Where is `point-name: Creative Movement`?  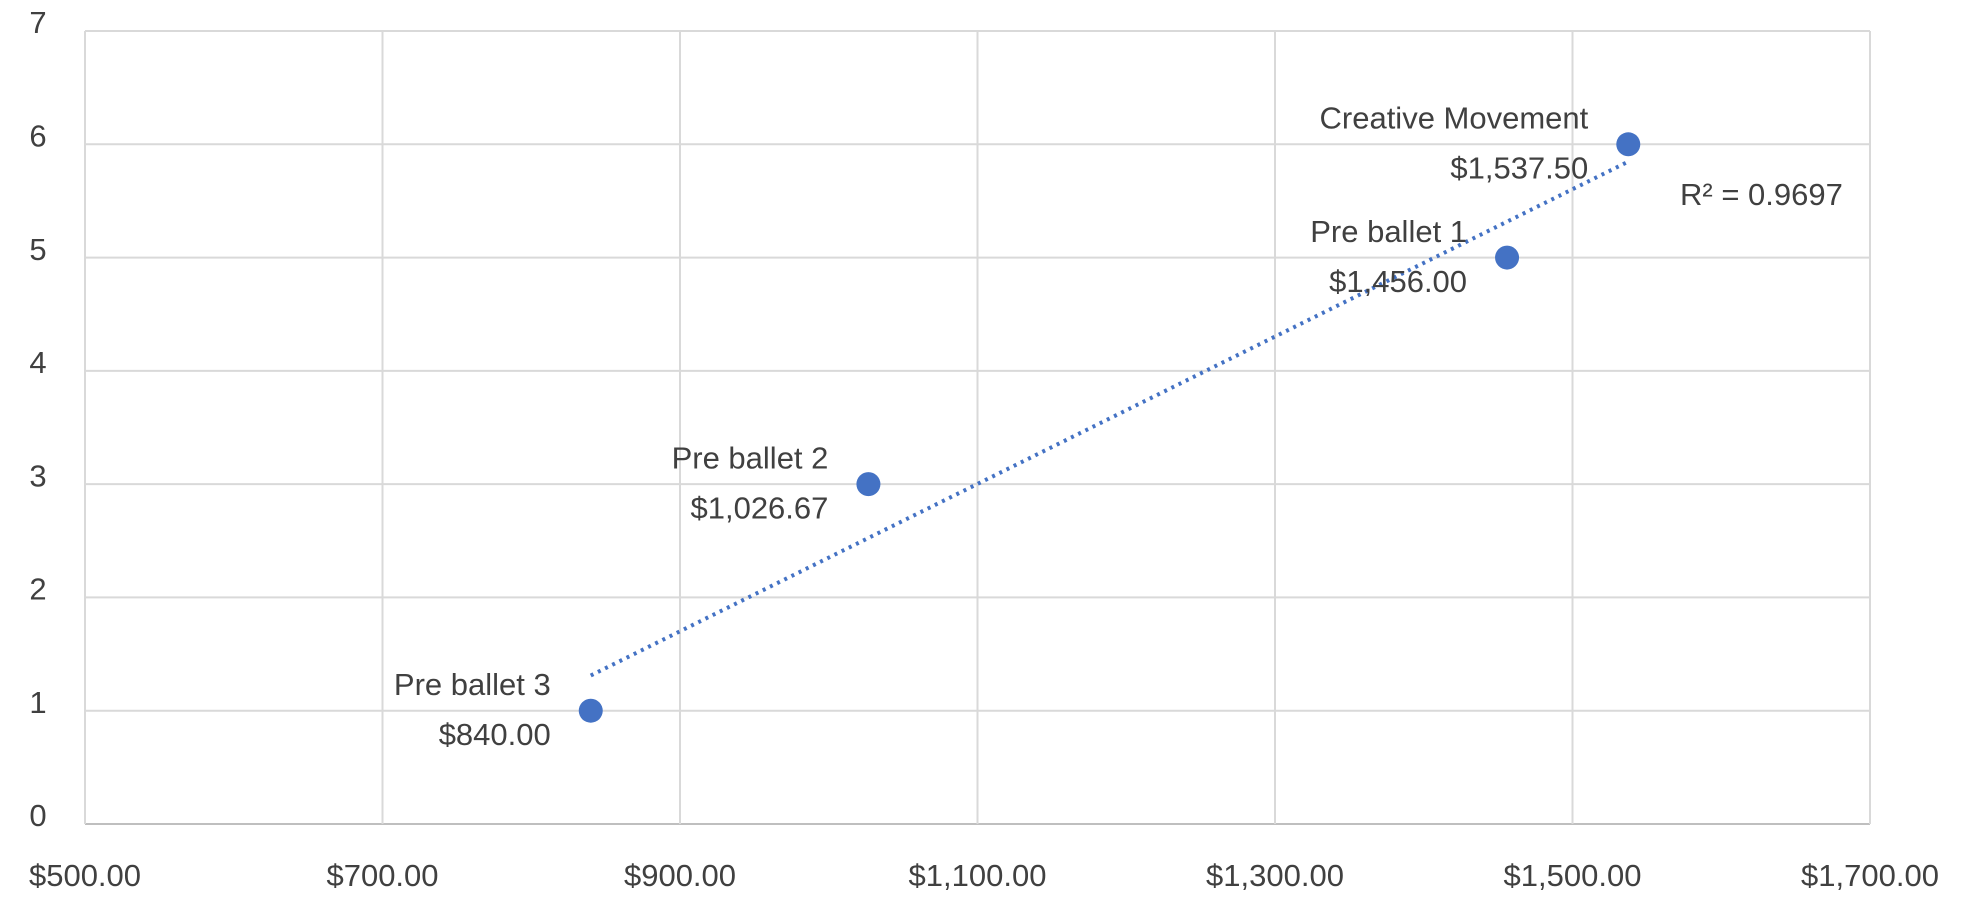
point-name: Creative Movement is located at coordinates (1454, 117).